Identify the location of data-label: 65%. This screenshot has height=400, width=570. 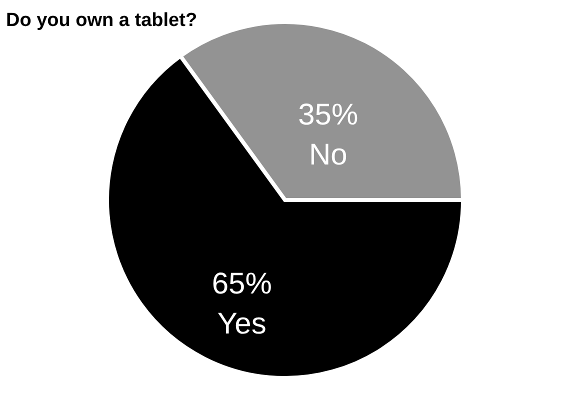
(242, 284).